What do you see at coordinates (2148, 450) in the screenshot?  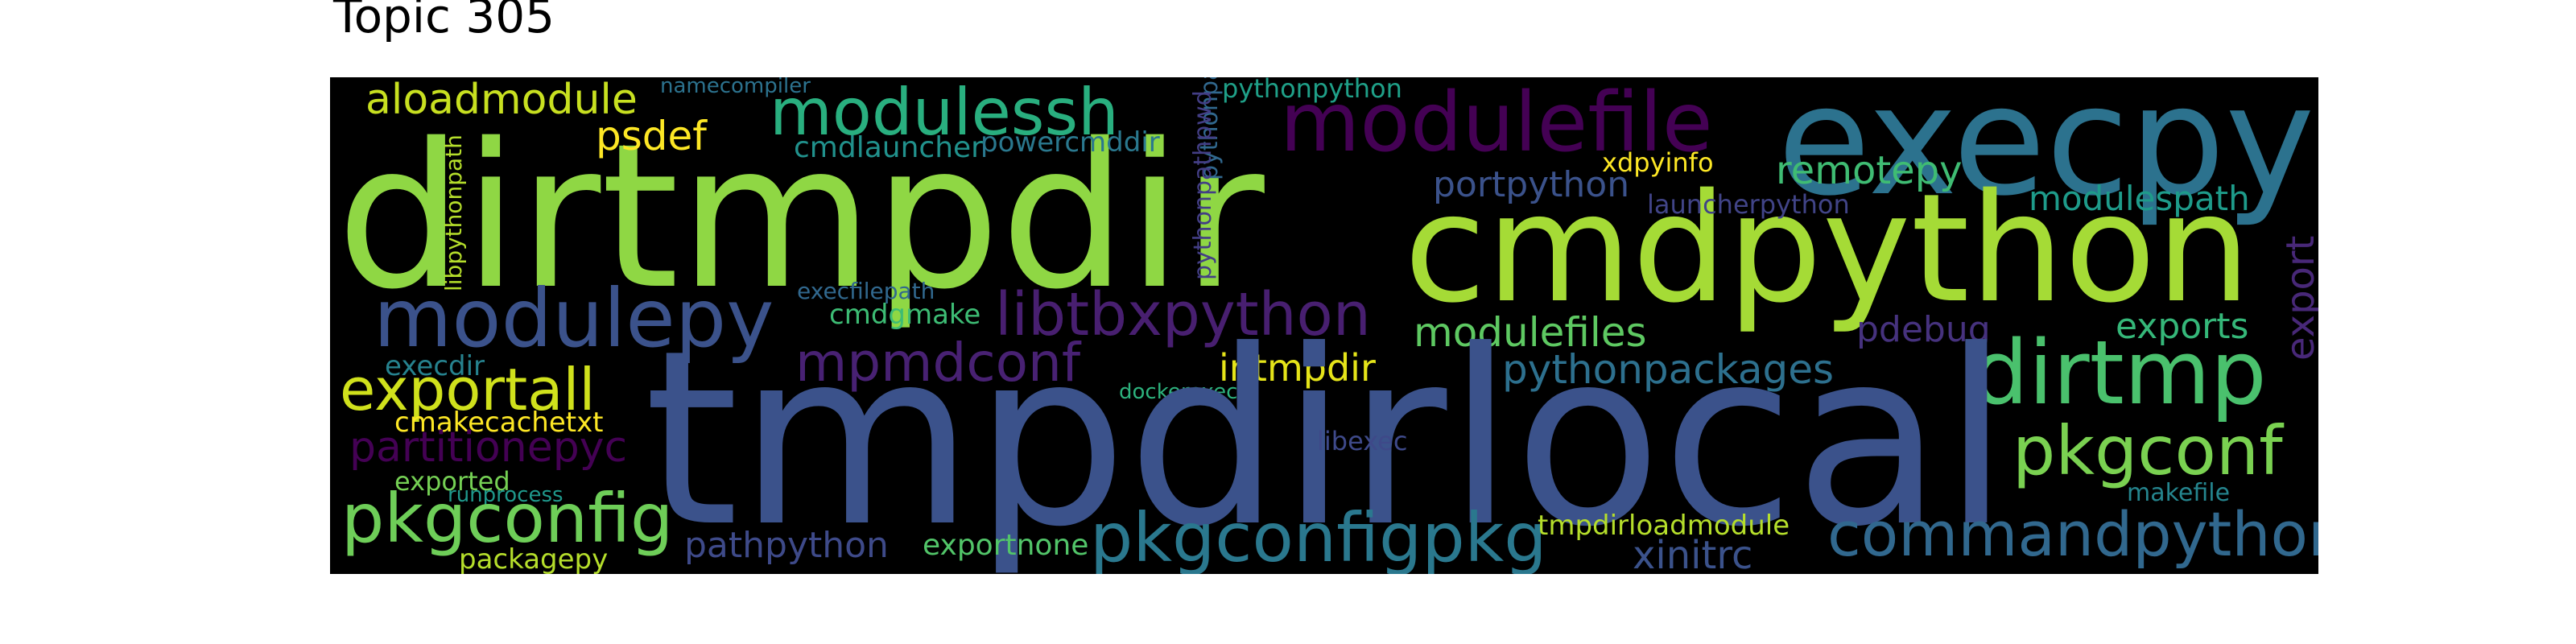 I see `word-pkgconf: pkgconf` at bounding box center [2148, 450].